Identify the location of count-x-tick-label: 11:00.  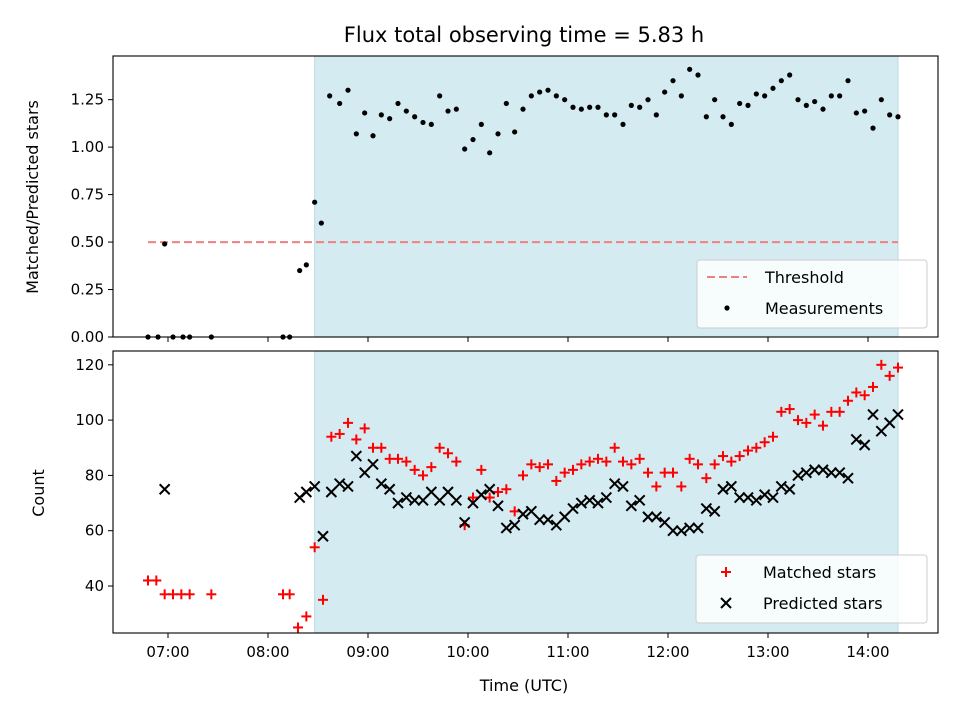
(567, 652).